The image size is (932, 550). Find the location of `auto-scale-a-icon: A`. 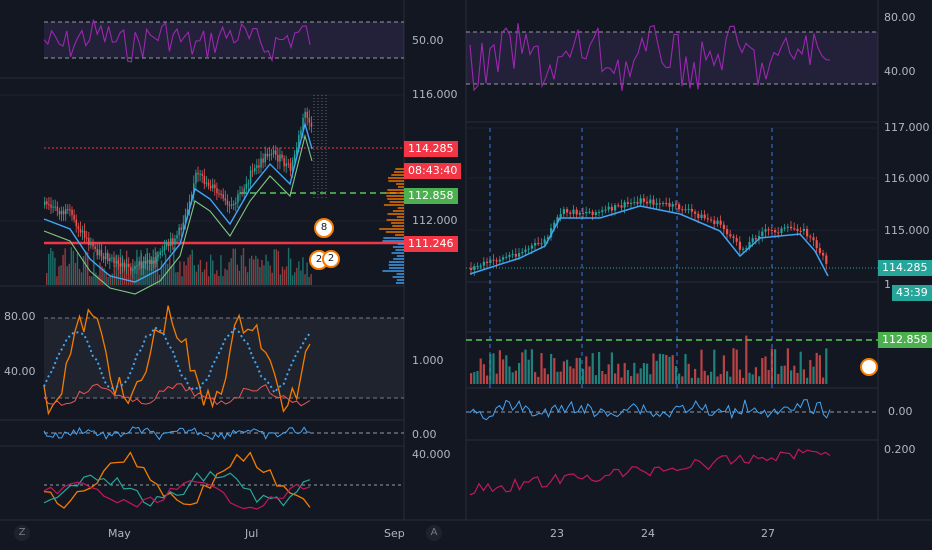

auto-scale-a-icon: A is located at coordinates (434, 533).